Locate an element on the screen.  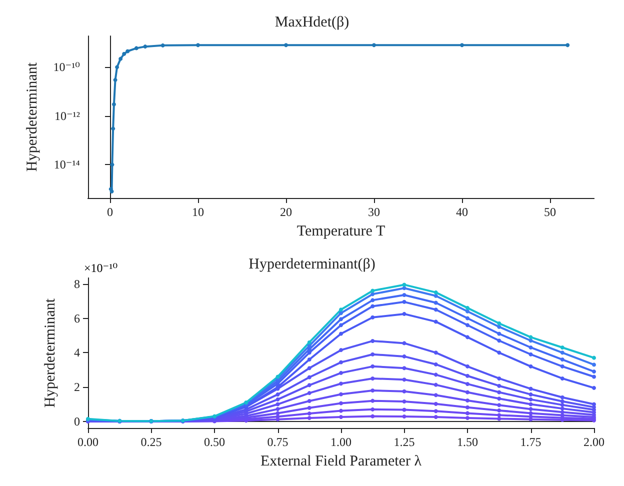
x-tick-label: 50 is located at coordinates (550, 212).